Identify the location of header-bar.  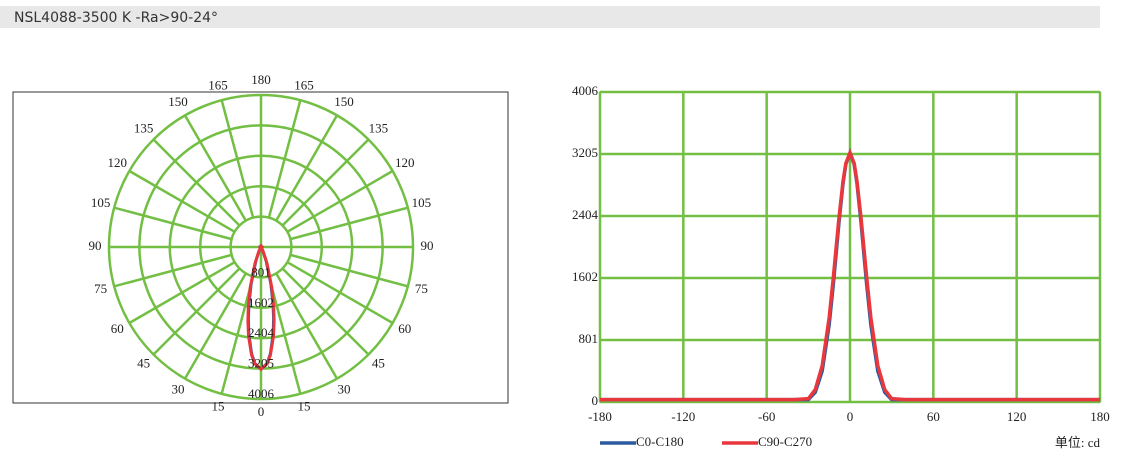
(550, 17).